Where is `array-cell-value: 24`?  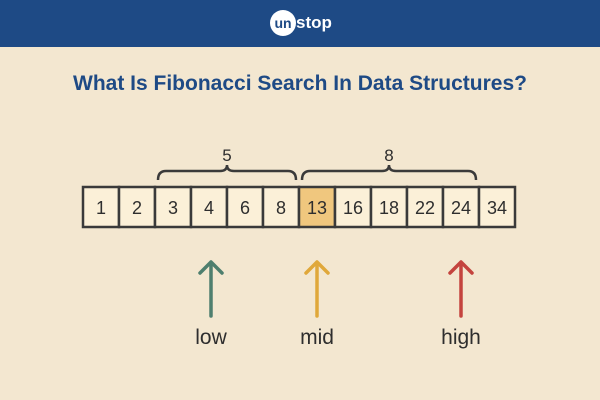
array-cell-value: 24 is located at coordinates (461, 208).